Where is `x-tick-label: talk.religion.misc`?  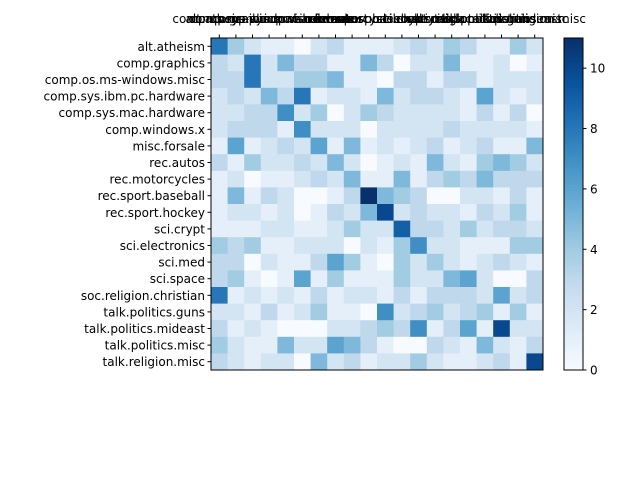
x-tick-label: talk.religion.misc is located at coordinates (534, 19).